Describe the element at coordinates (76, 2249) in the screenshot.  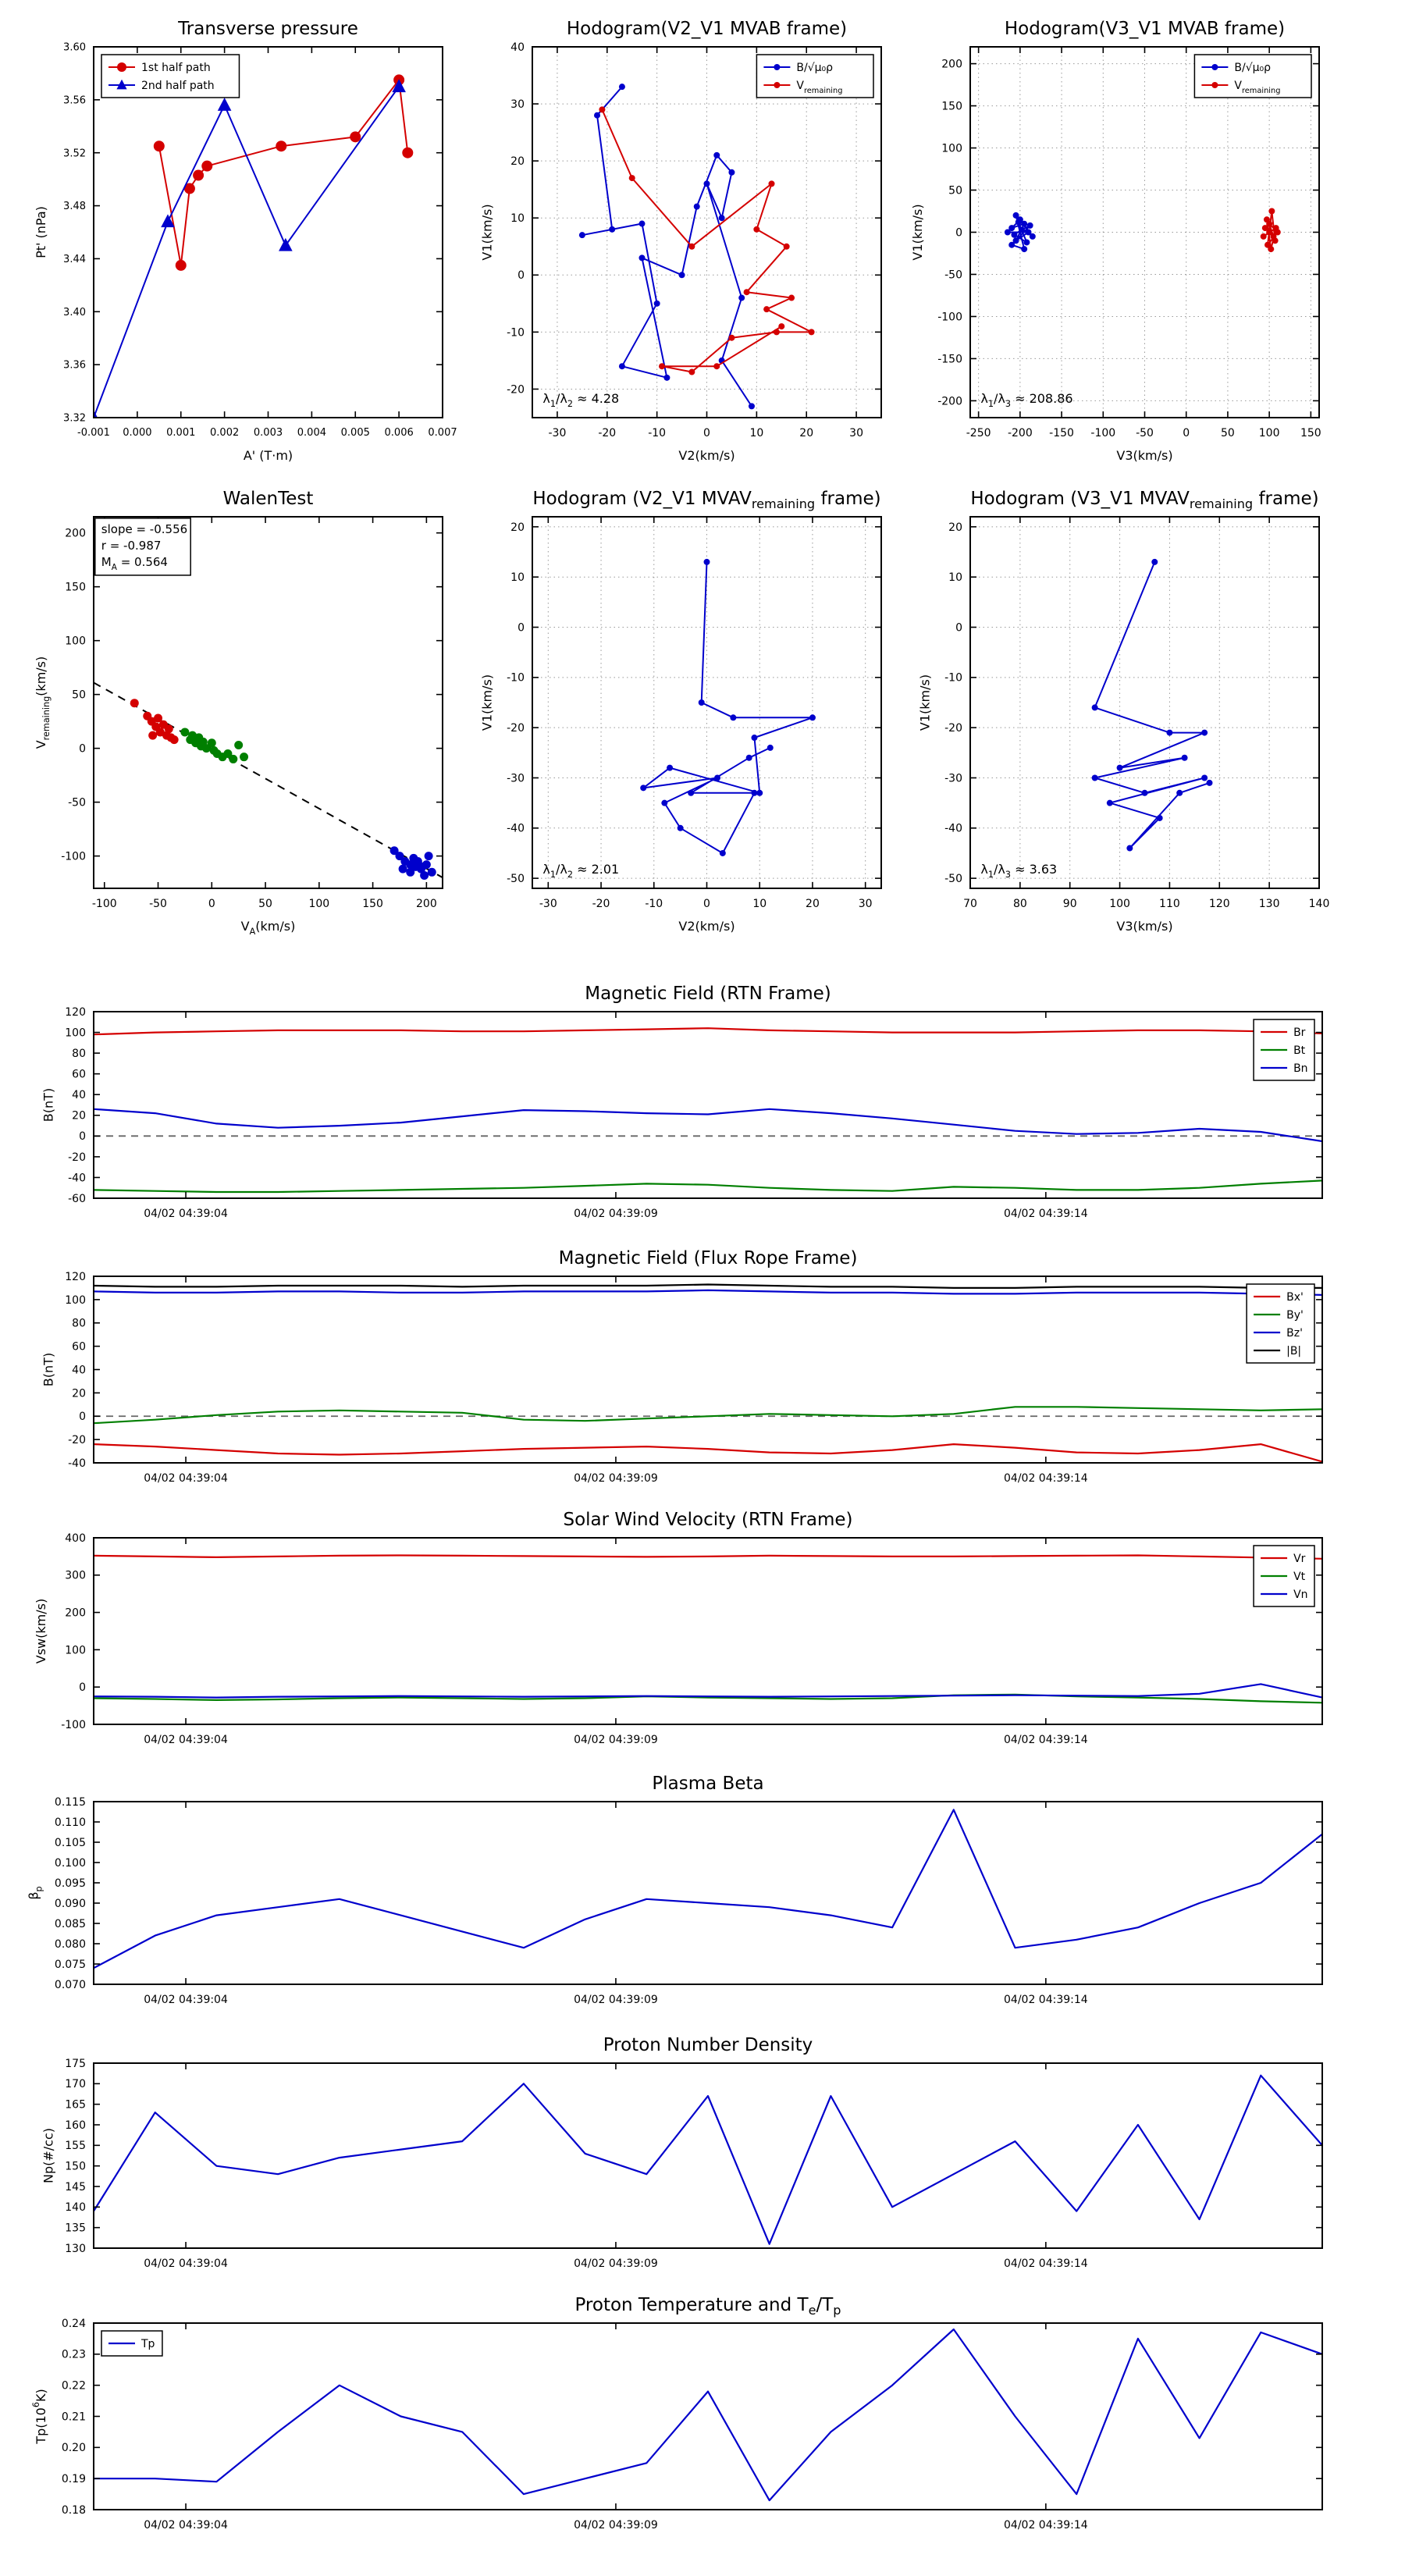
I see `svg-text: 130` at that location.